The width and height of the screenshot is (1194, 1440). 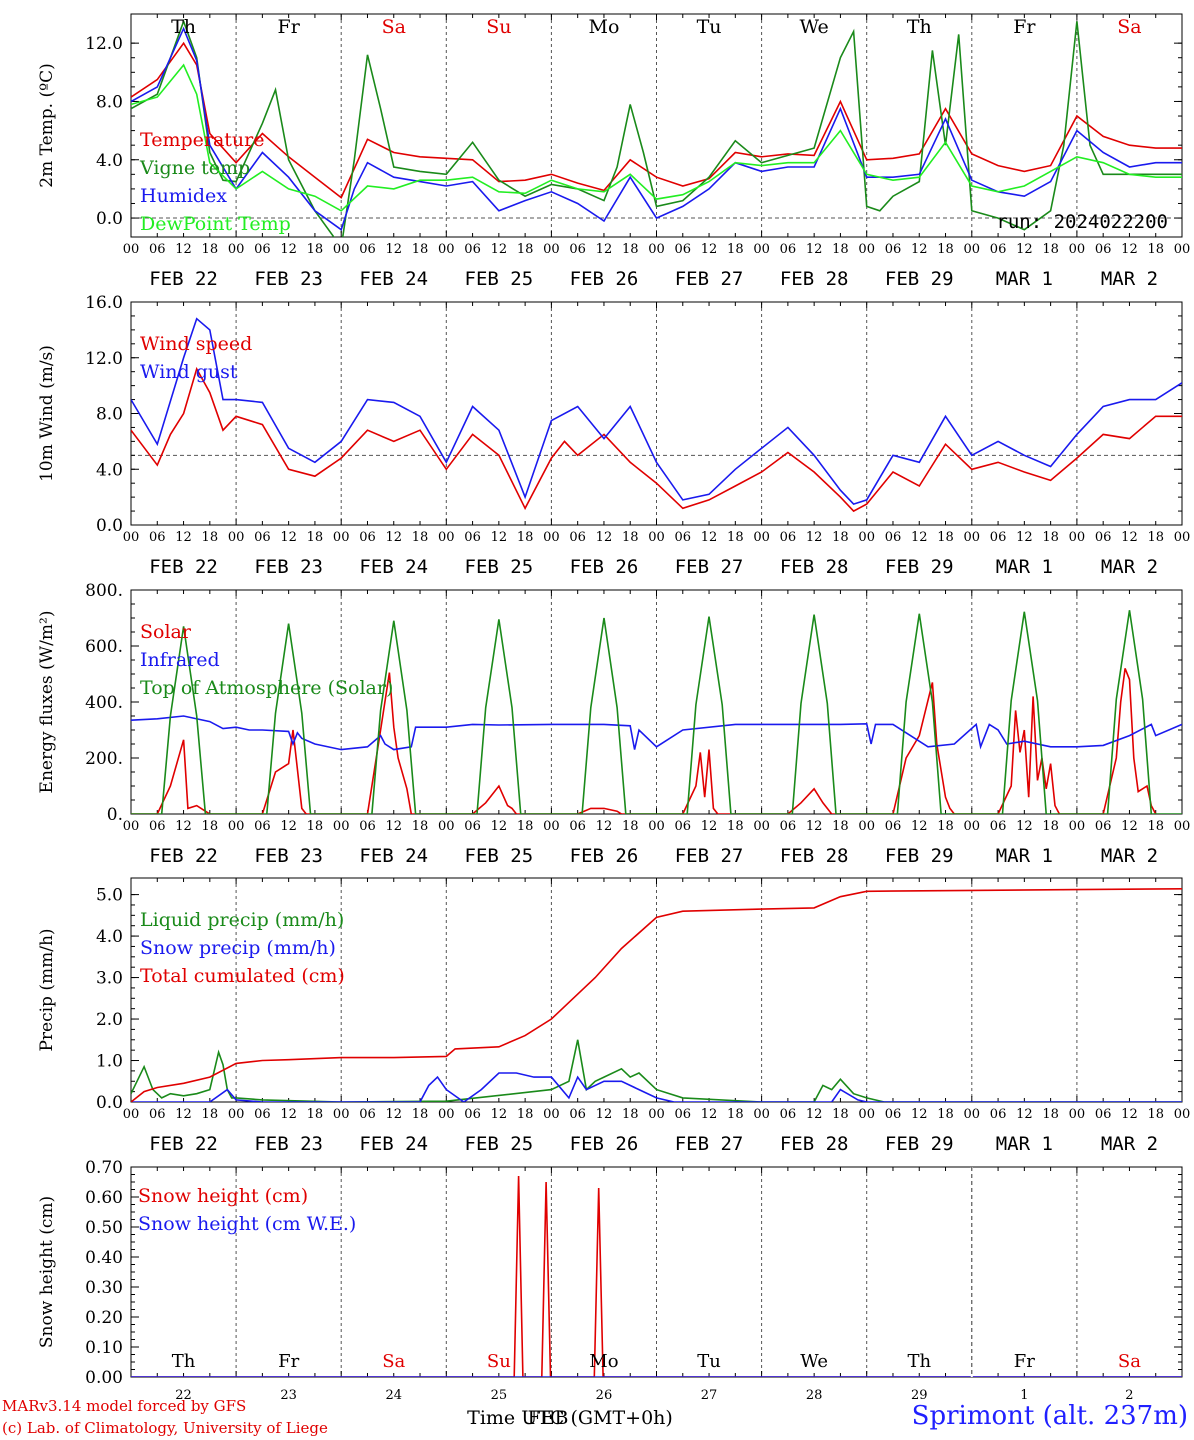 What do you see at coordinates (104, 1318) in the screenshot?
I see `y-tick-label: 0.20` at bounding box center [104, 1318].